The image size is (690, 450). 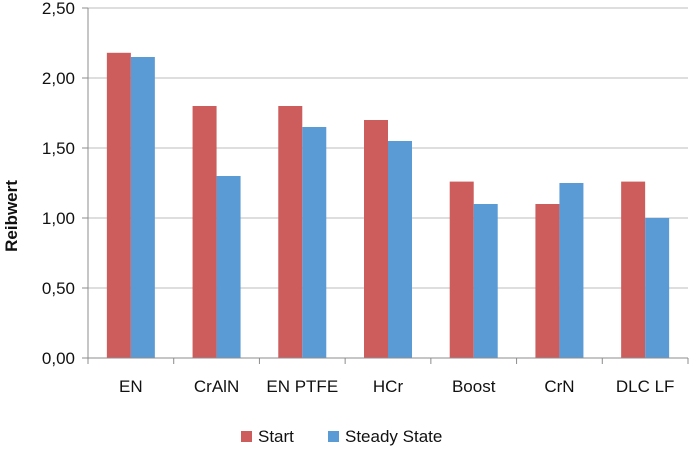 What do you see at coordinates (559, 386) in the screenshot?
I see `x-tick-label: CrN` at bounding box center [559, 386].